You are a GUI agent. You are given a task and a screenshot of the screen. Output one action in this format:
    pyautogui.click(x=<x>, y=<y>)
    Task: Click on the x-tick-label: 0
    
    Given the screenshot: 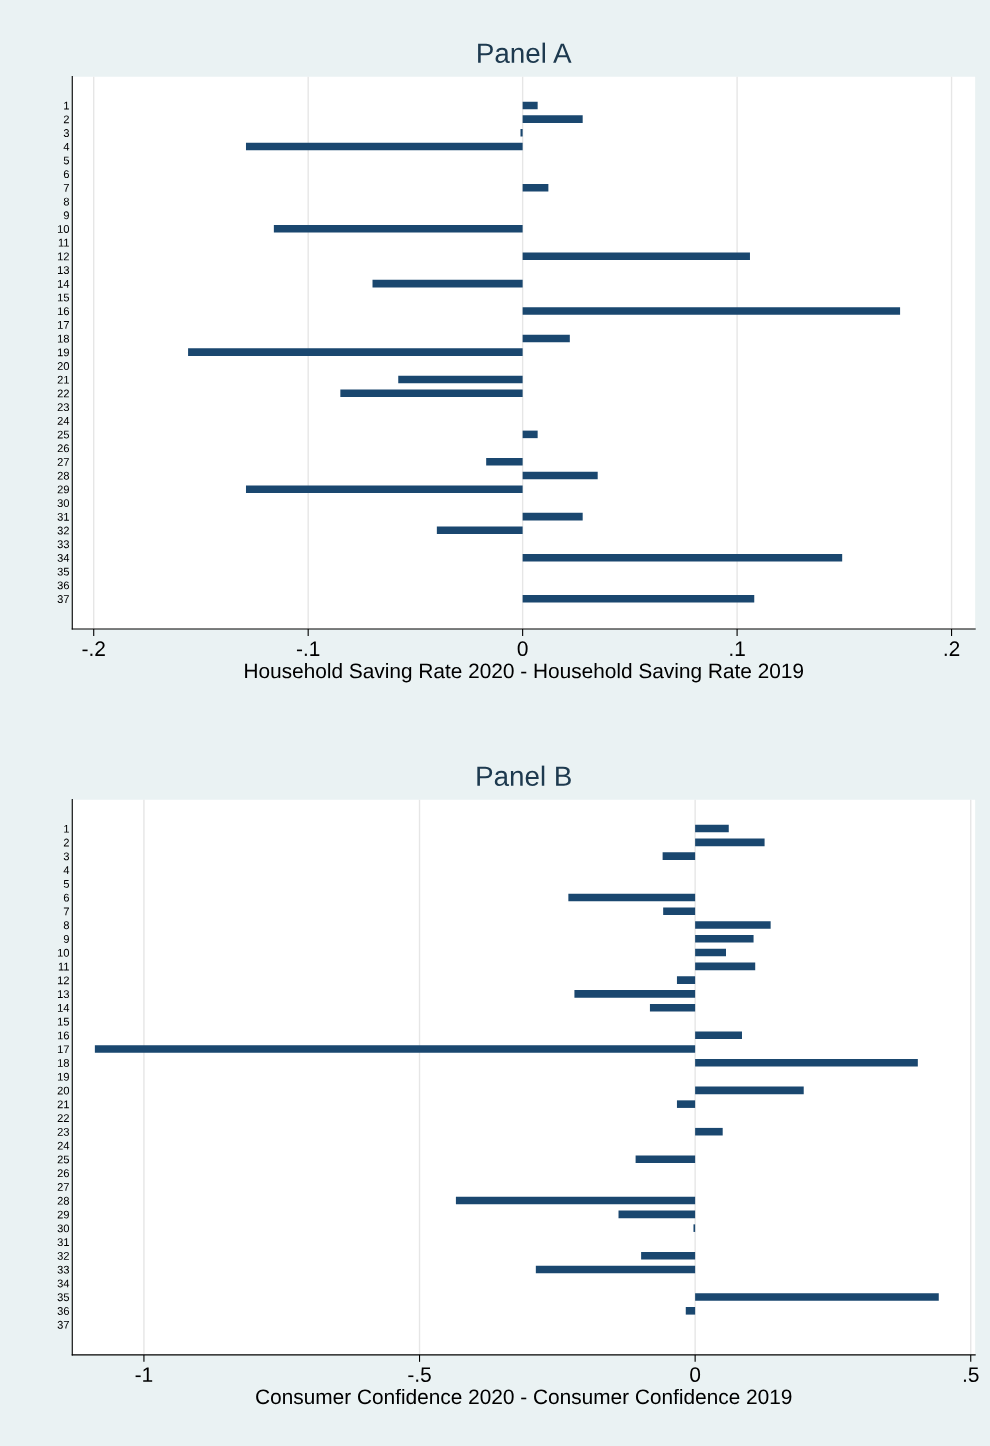 What is the action you would take?
    pyautogui.click(x=522, y=649)
    